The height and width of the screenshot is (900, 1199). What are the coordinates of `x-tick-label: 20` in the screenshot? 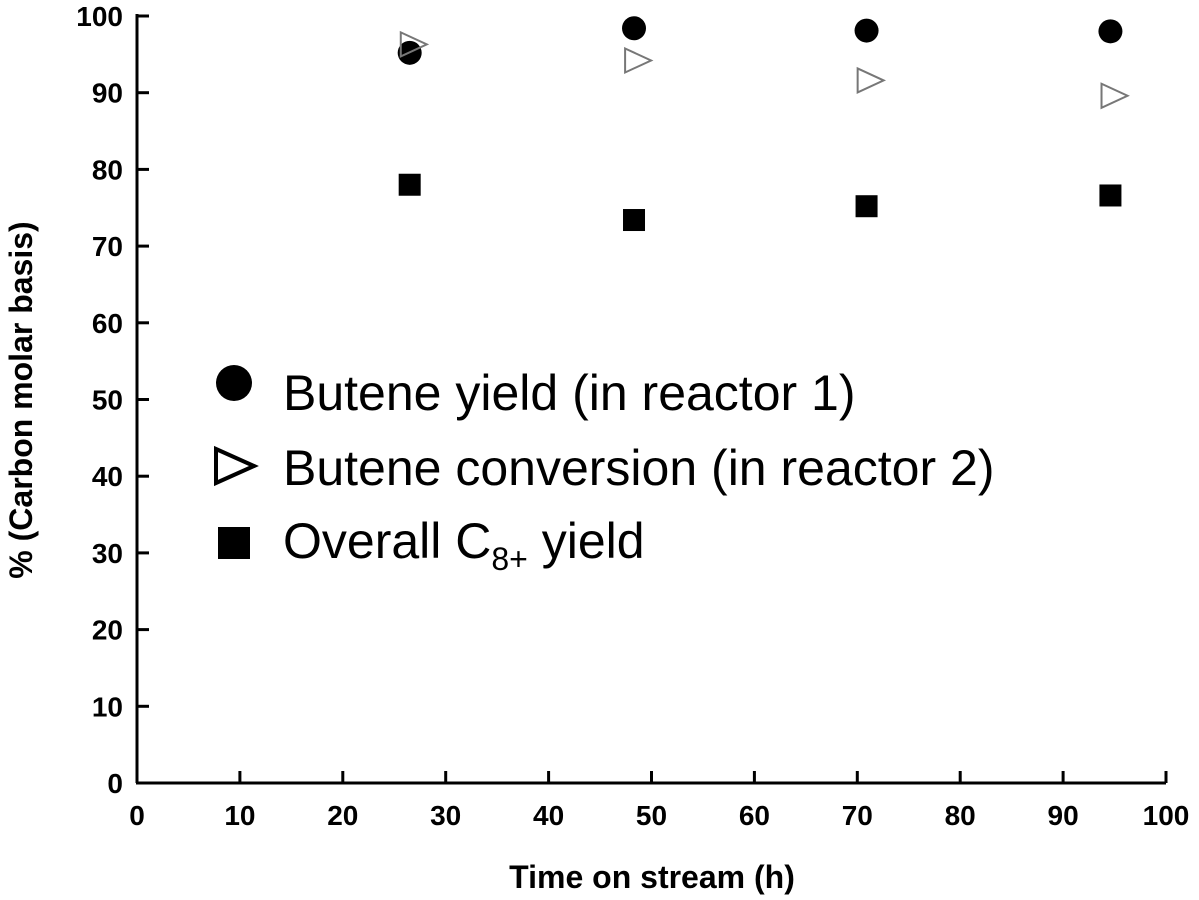 It's located at (342, 815).